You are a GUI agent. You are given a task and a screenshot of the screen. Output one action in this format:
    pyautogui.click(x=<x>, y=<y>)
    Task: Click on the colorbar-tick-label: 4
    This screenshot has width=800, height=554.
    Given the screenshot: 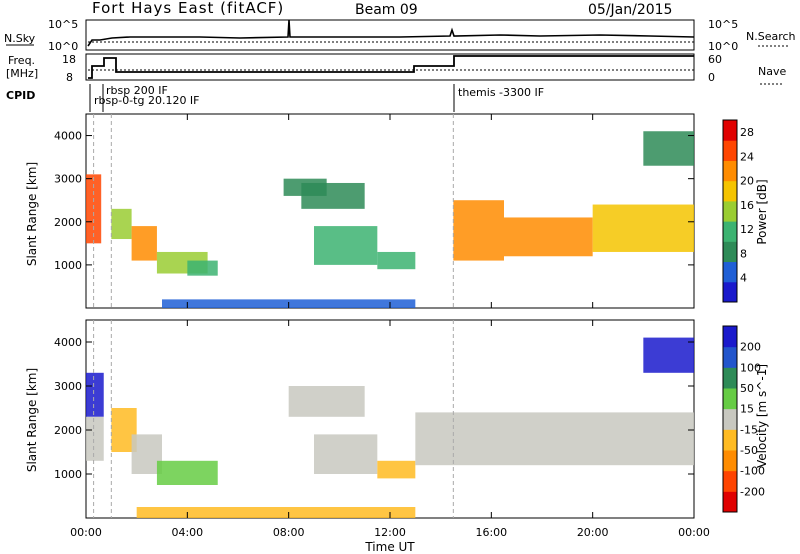 What is the action you would take?
    pyautogui.click(x=743, y=278)
    